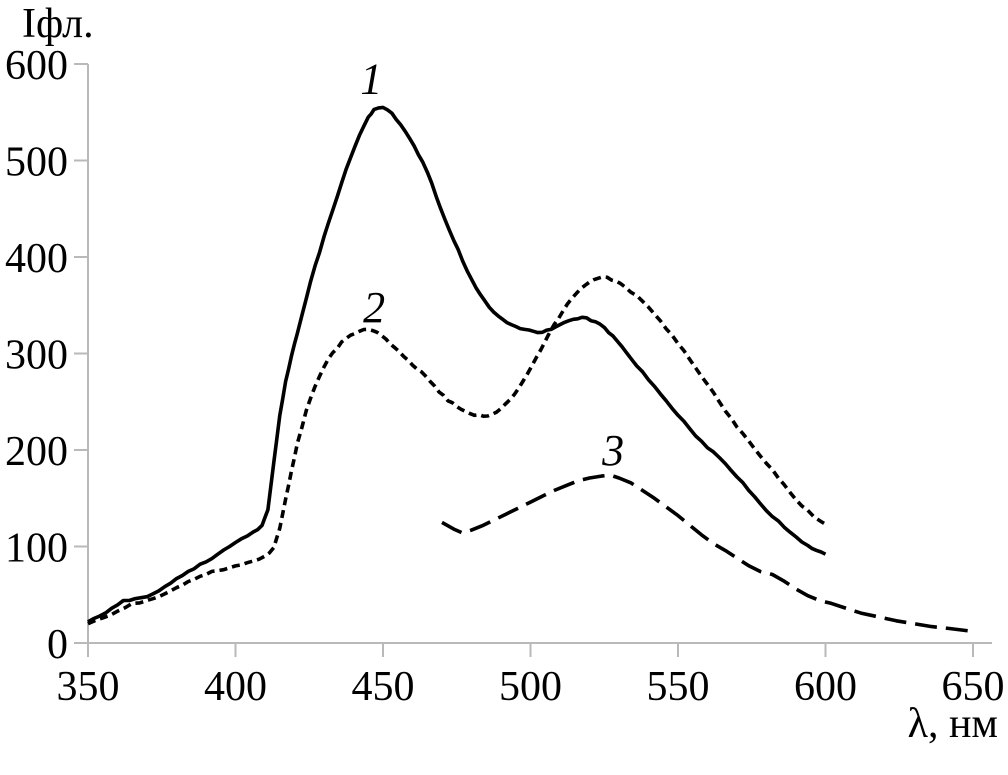  I want to click on y-axis-title: Іфл., so click(58, 24).